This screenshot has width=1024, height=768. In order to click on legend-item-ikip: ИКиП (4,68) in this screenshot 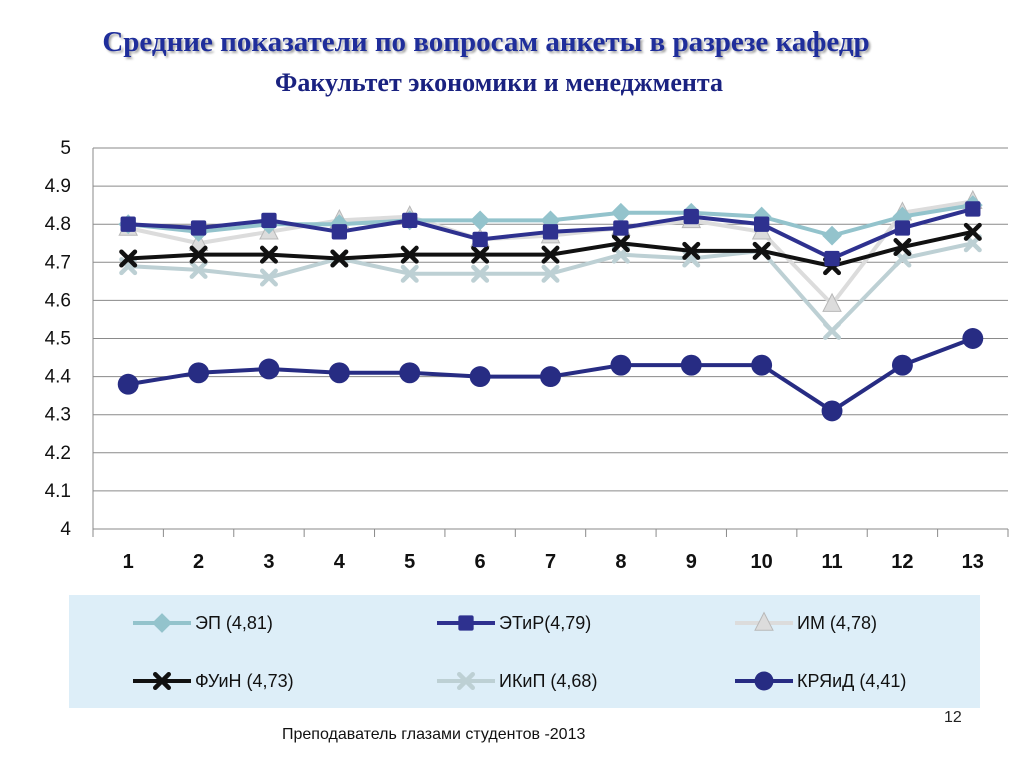, I will do `click(516, 681)`.